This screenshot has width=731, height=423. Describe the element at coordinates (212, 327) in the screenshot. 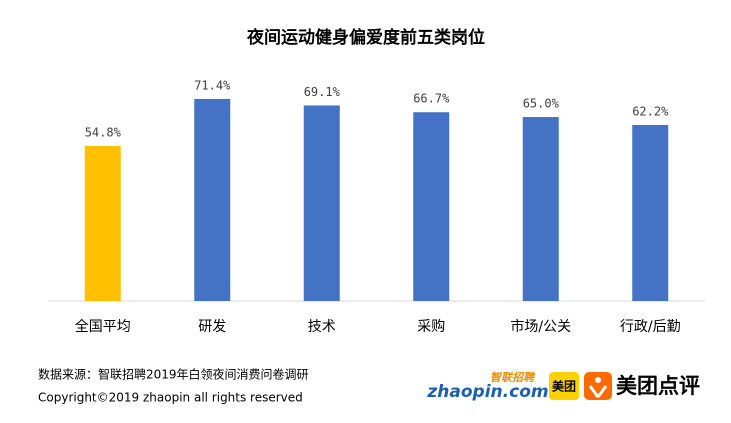

I see `x-tick-label: 研发` at that location.